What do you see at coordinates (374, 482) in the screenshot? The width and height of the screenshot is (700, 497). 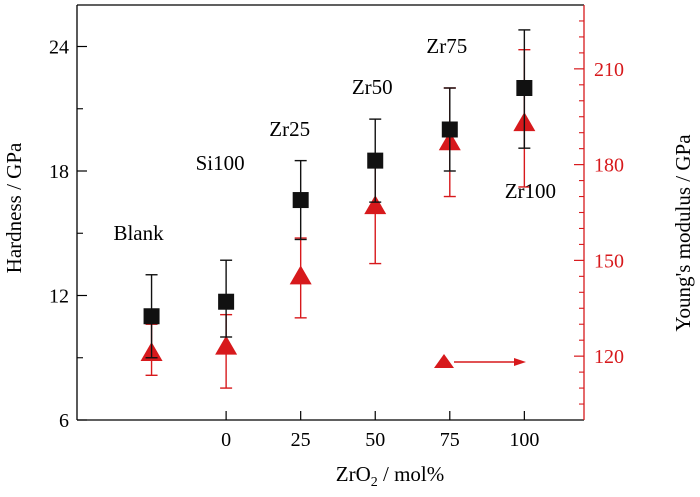 I see `x-axis-title-subscript: 2` at bounding box center [374, 482].